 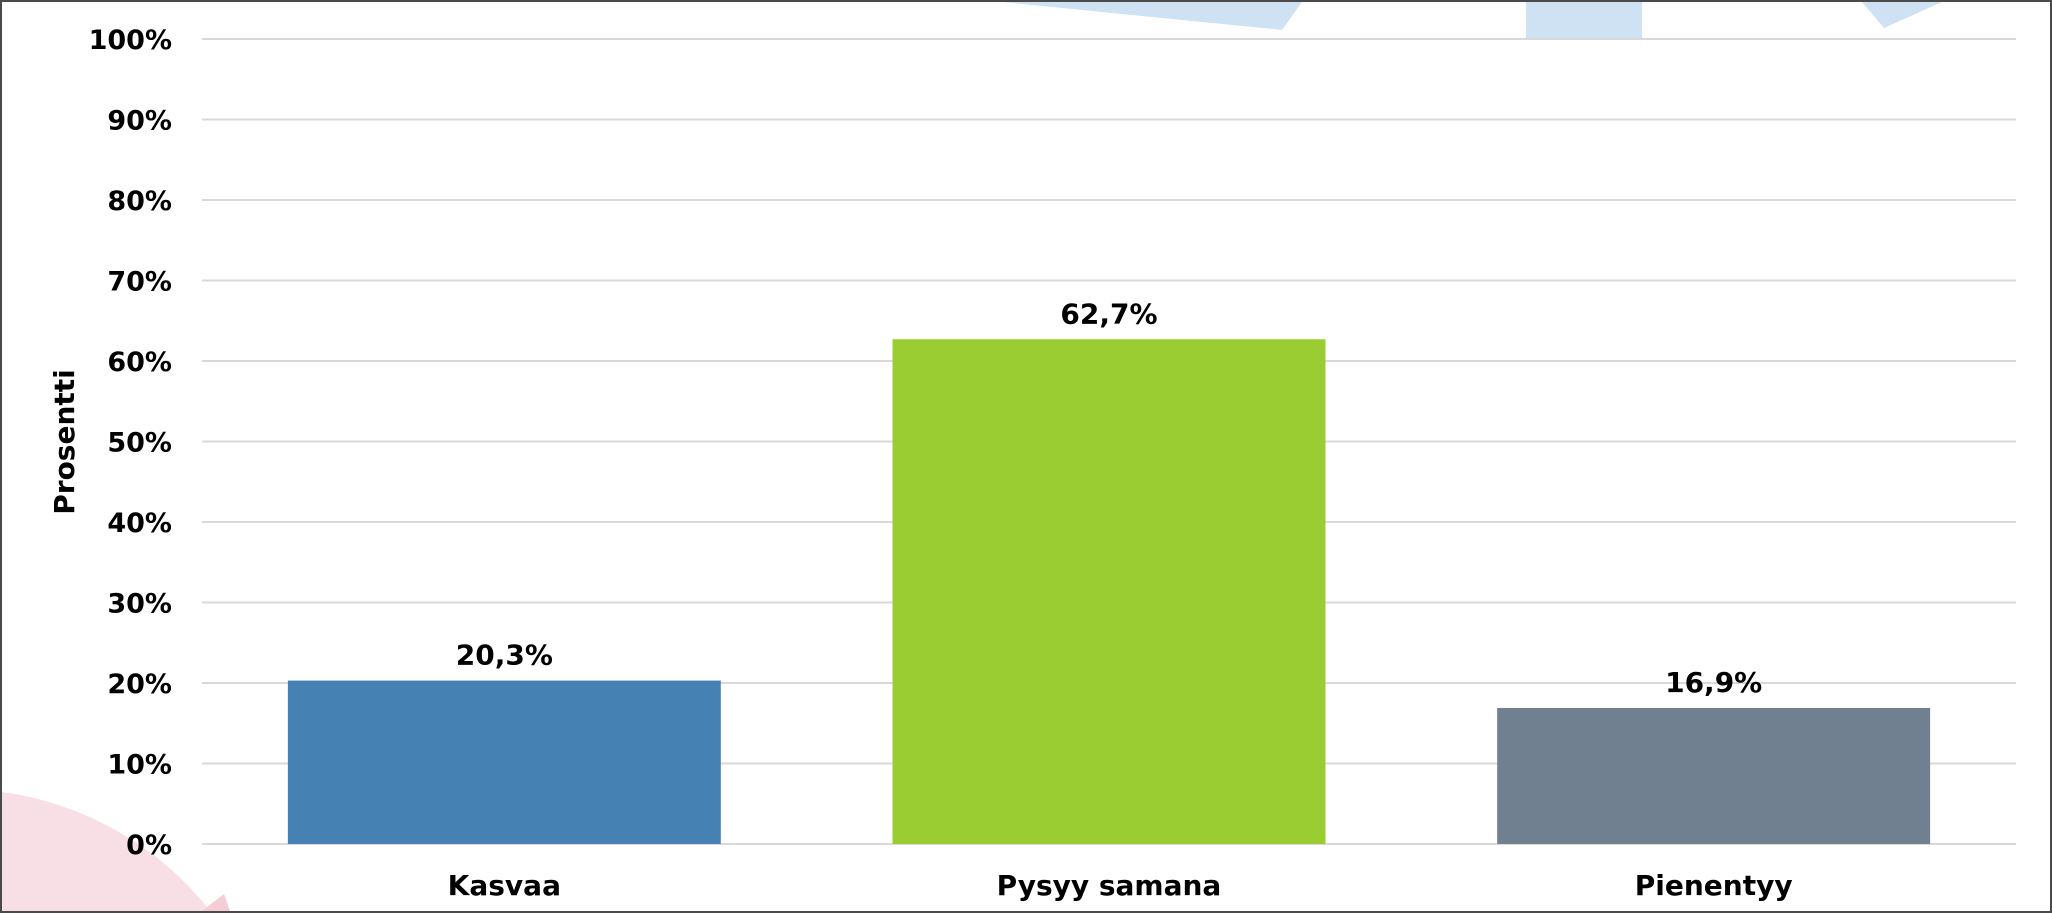 I want to click on y-tick-label: 80%, so click(x=139, y=201).